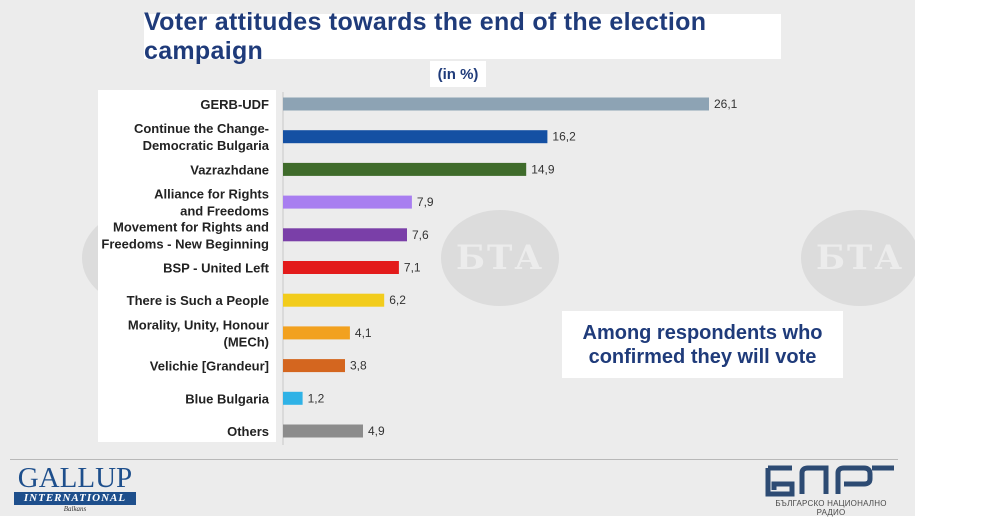 The image size is (1000, 517). Describe the element at coordinates (454, 459) in the screenshot. I see `footer-divider` at that location.